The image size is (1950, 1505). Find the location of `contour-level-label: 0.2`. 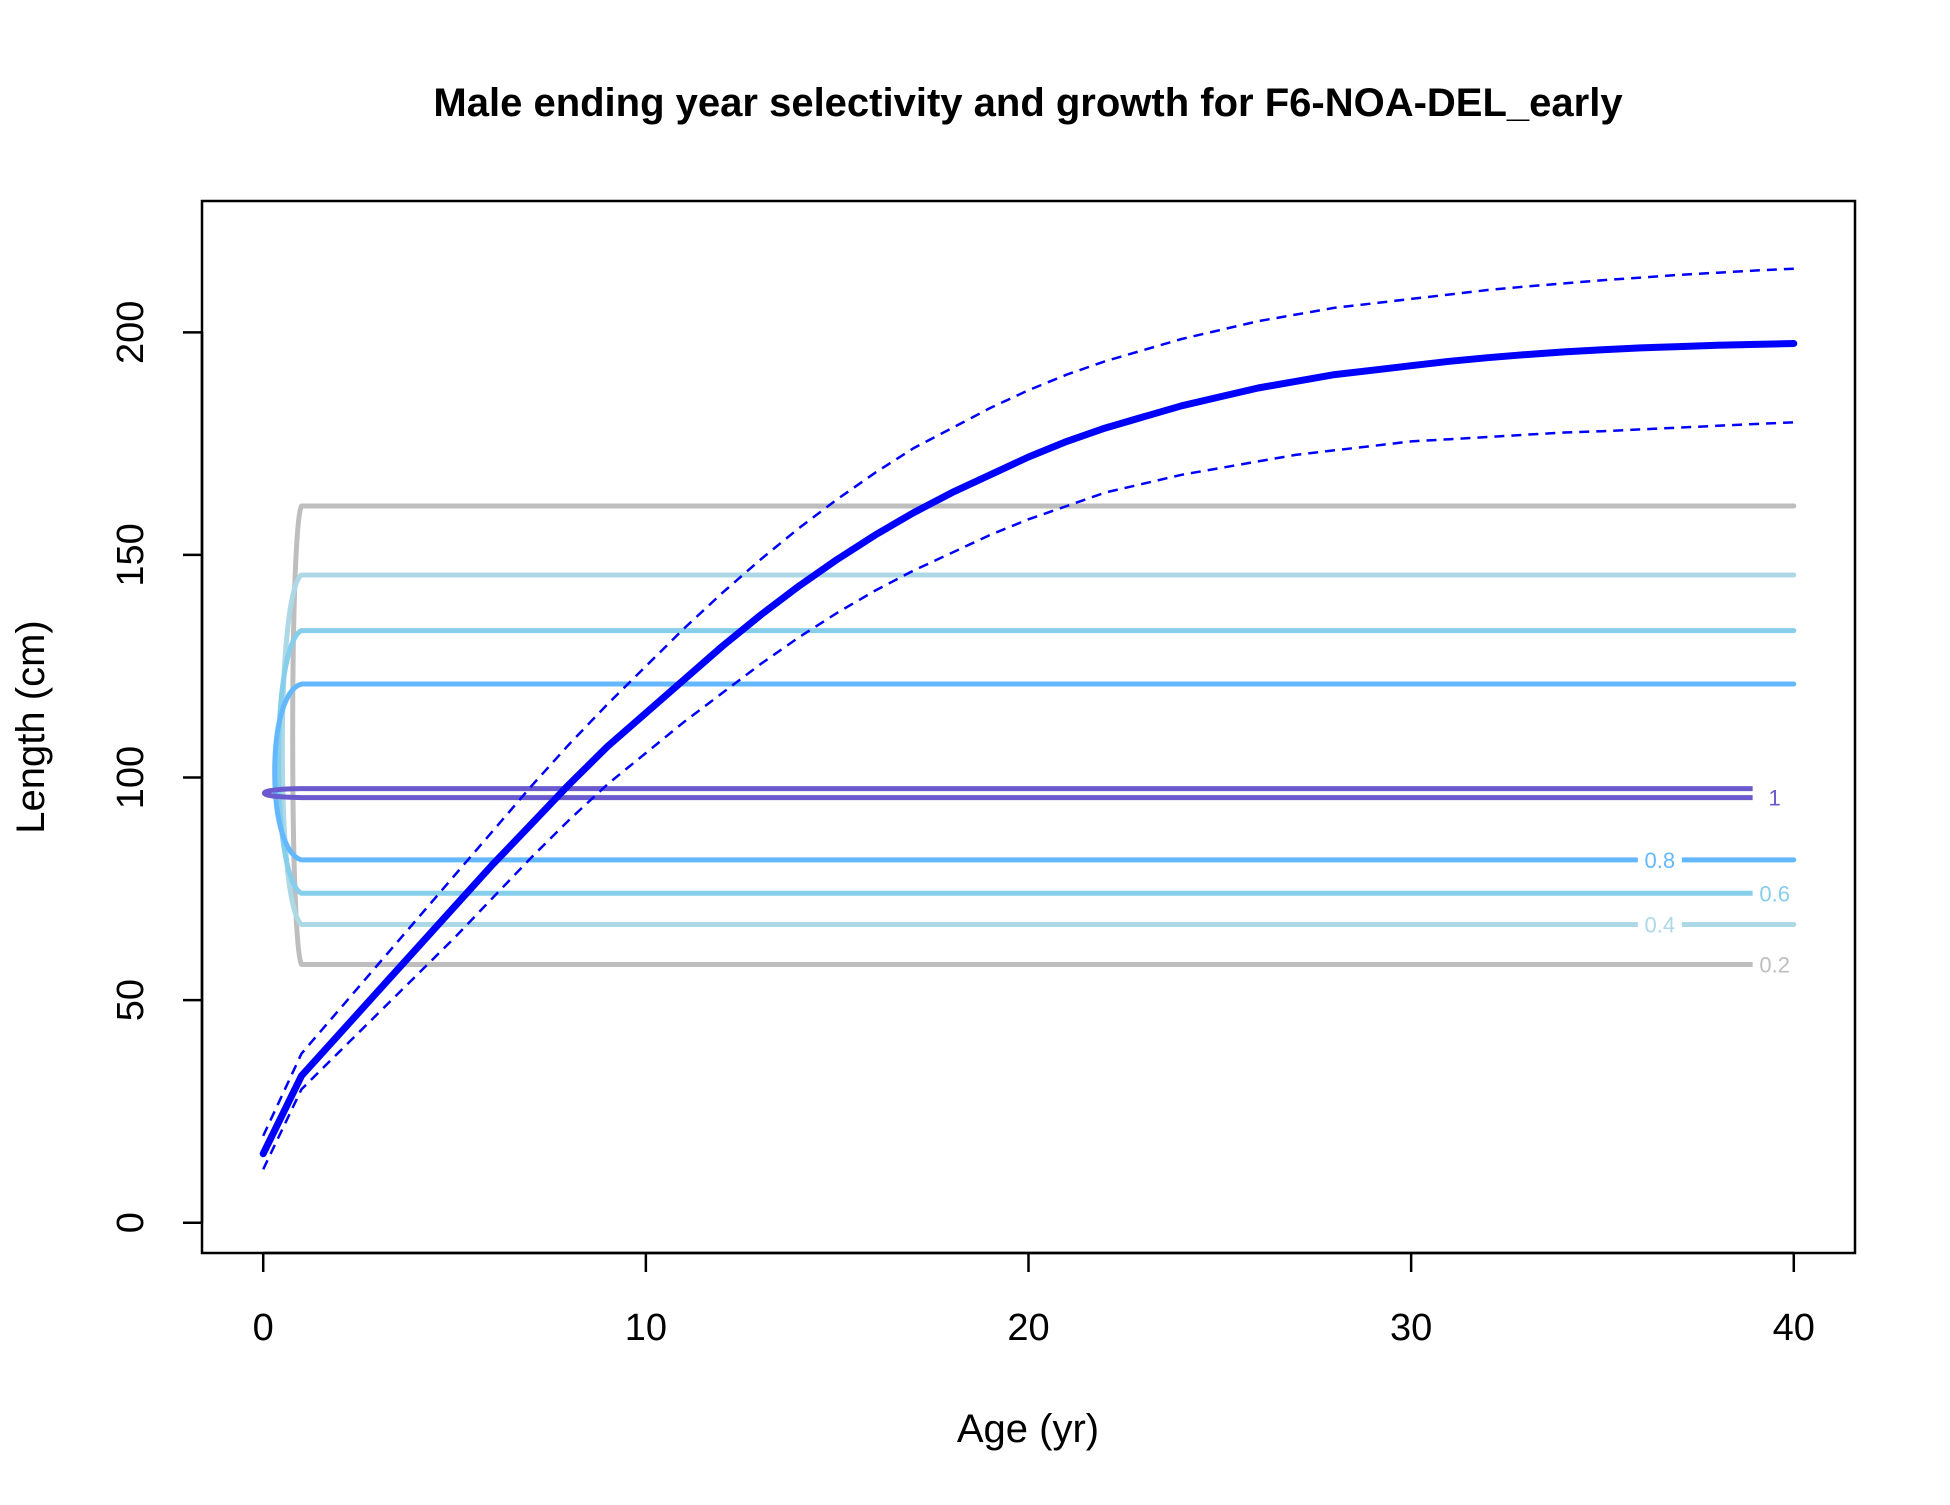

contour-level-label: 0.2 is located at coordinates (1774, 965).